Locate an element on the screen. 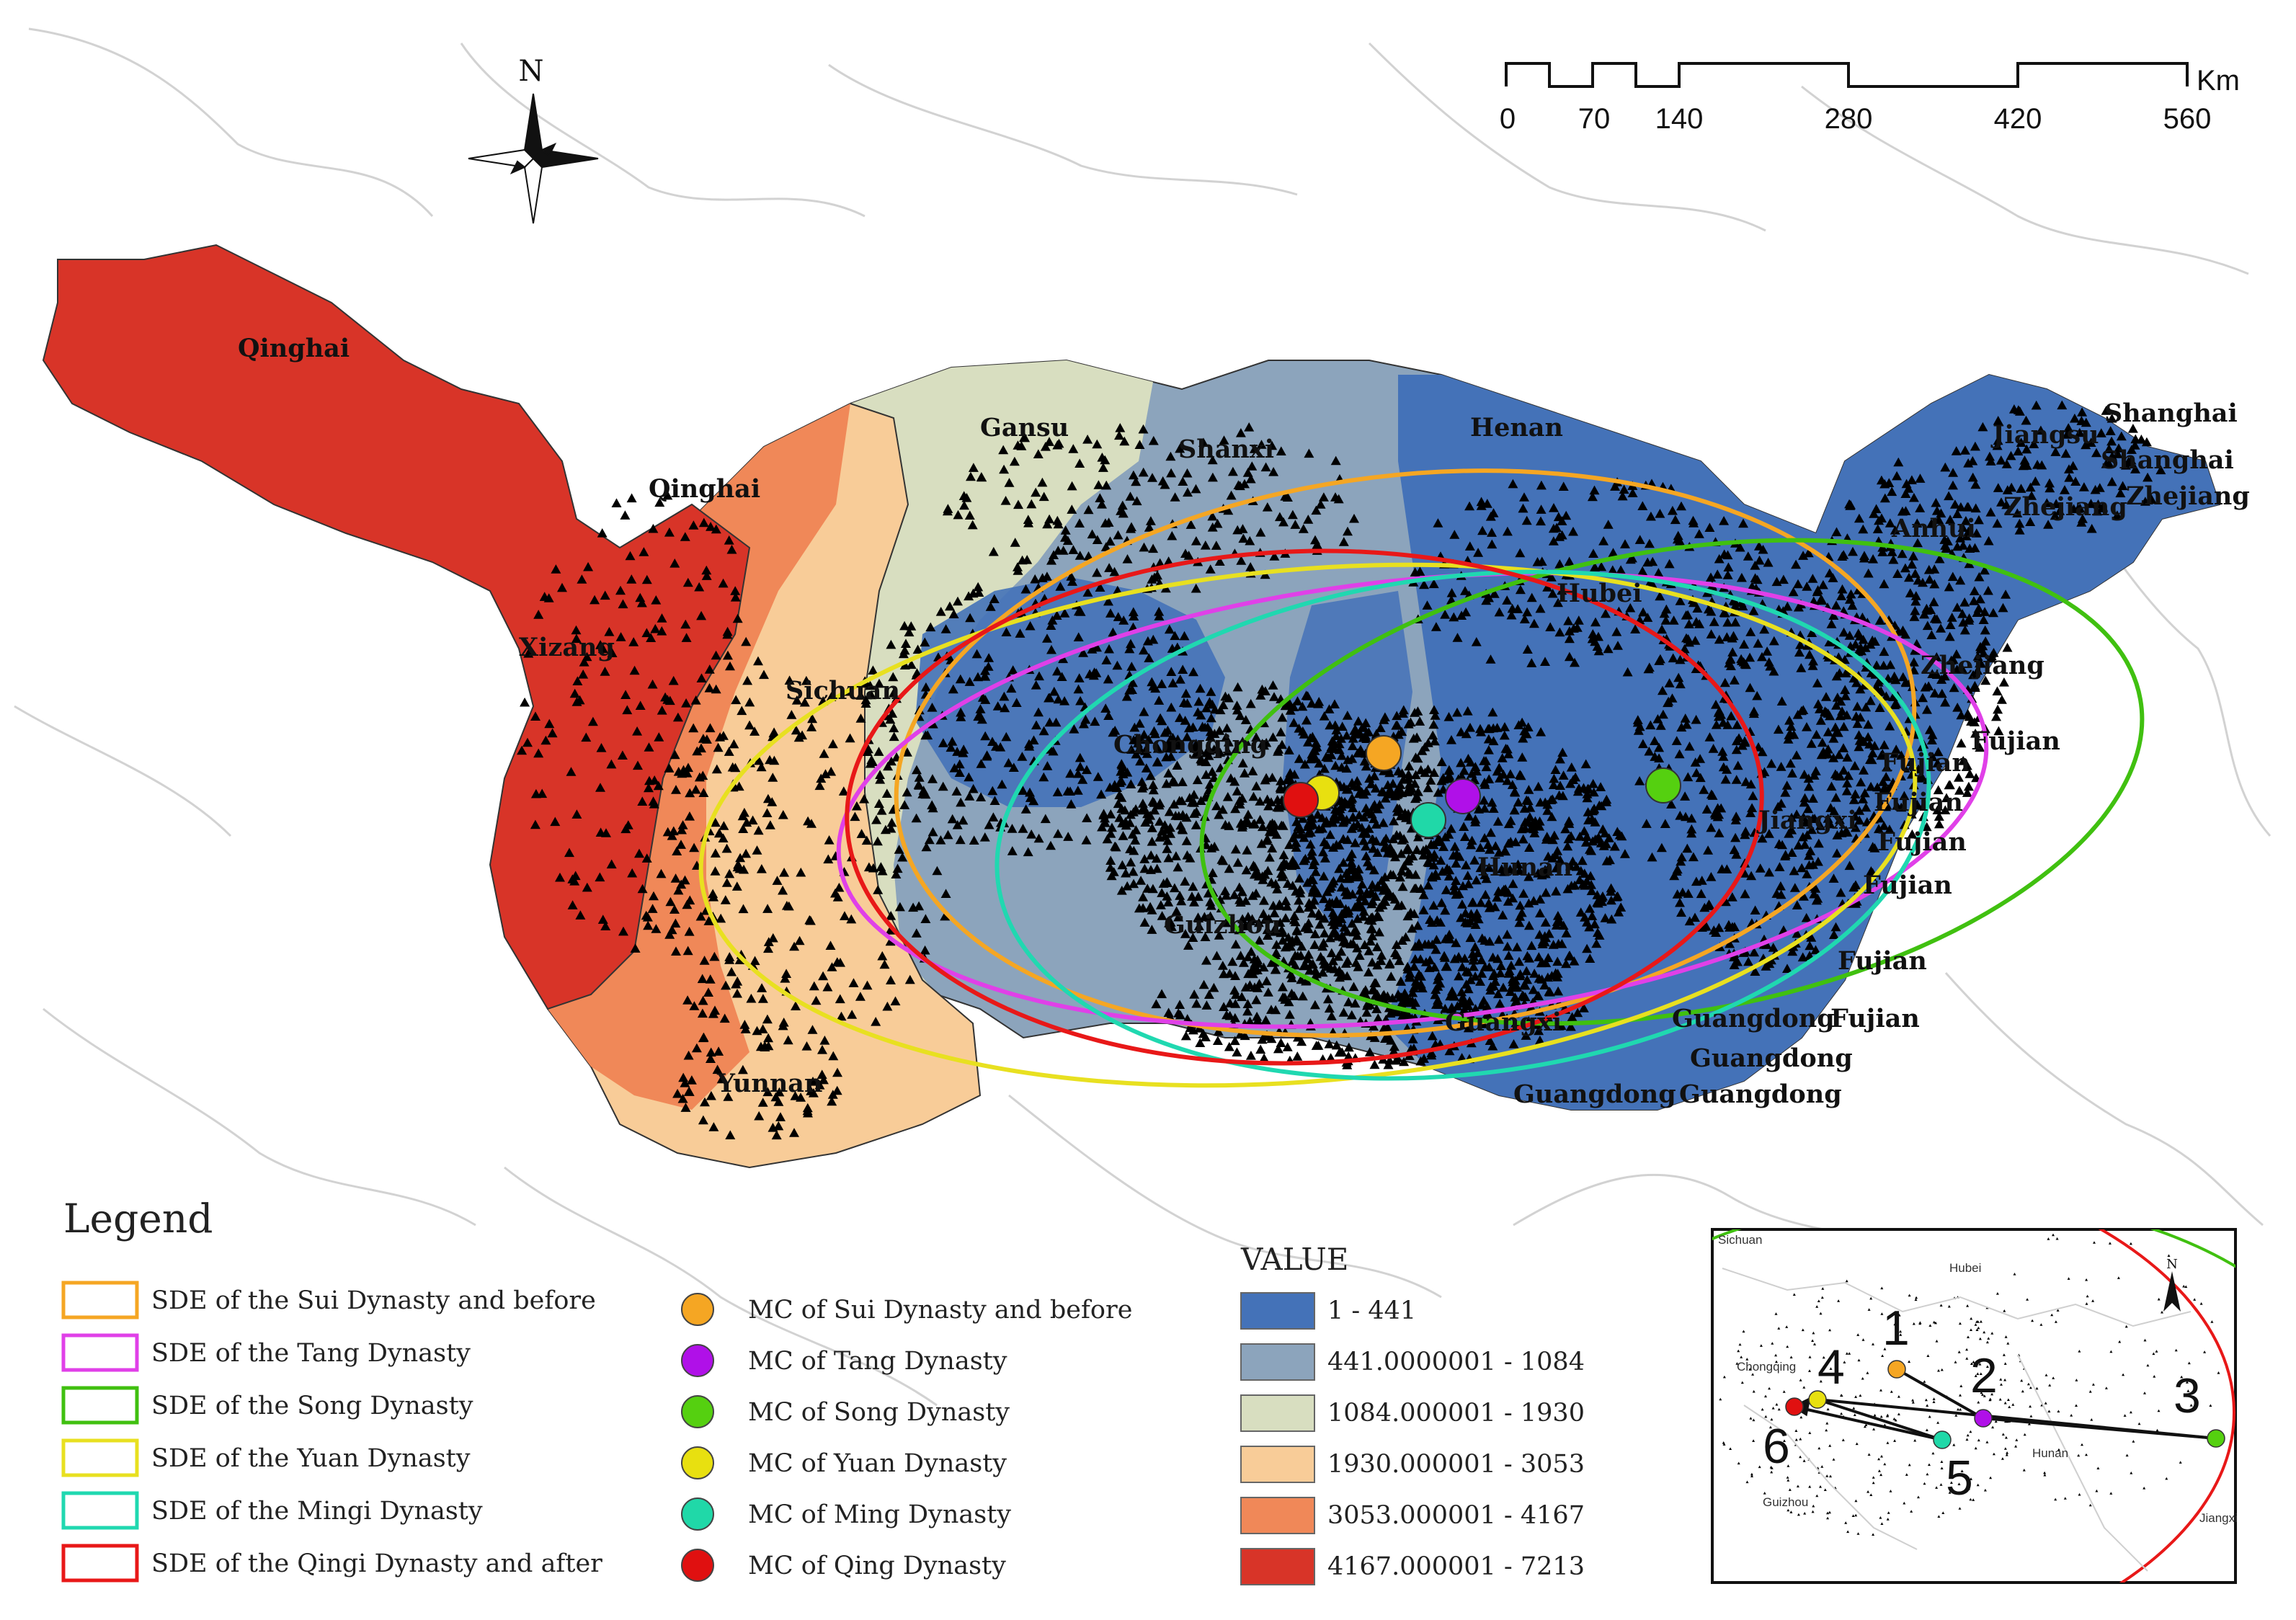 This screenshot has width=2296, height=1620. inset-qing-ellipse is located at coordinates (2166, 1406).